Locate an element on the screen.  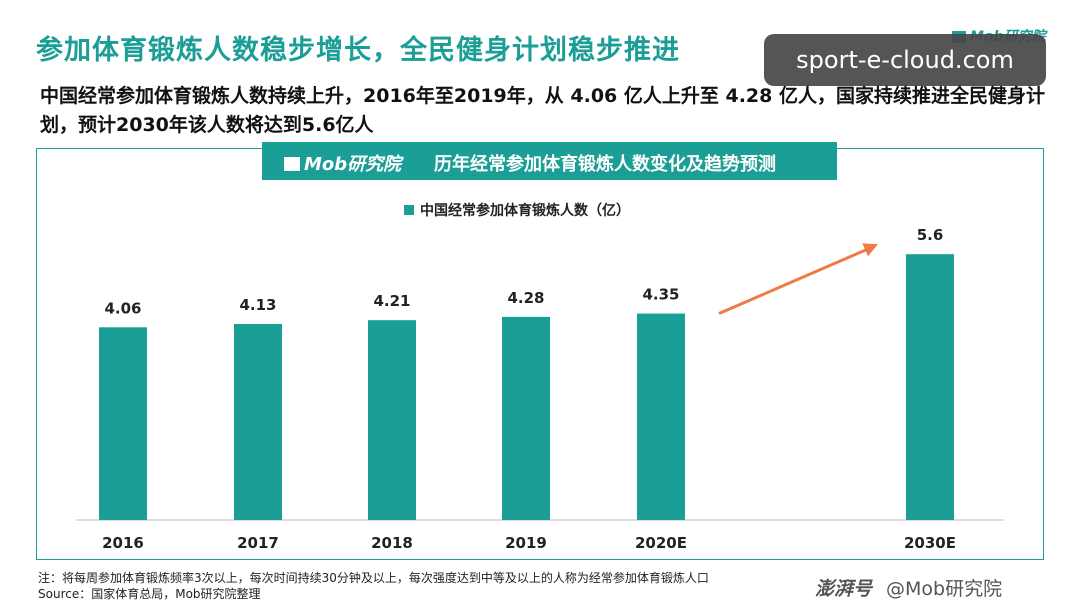
x-tick-2017: 2017 is located at coordinates (258, 543).